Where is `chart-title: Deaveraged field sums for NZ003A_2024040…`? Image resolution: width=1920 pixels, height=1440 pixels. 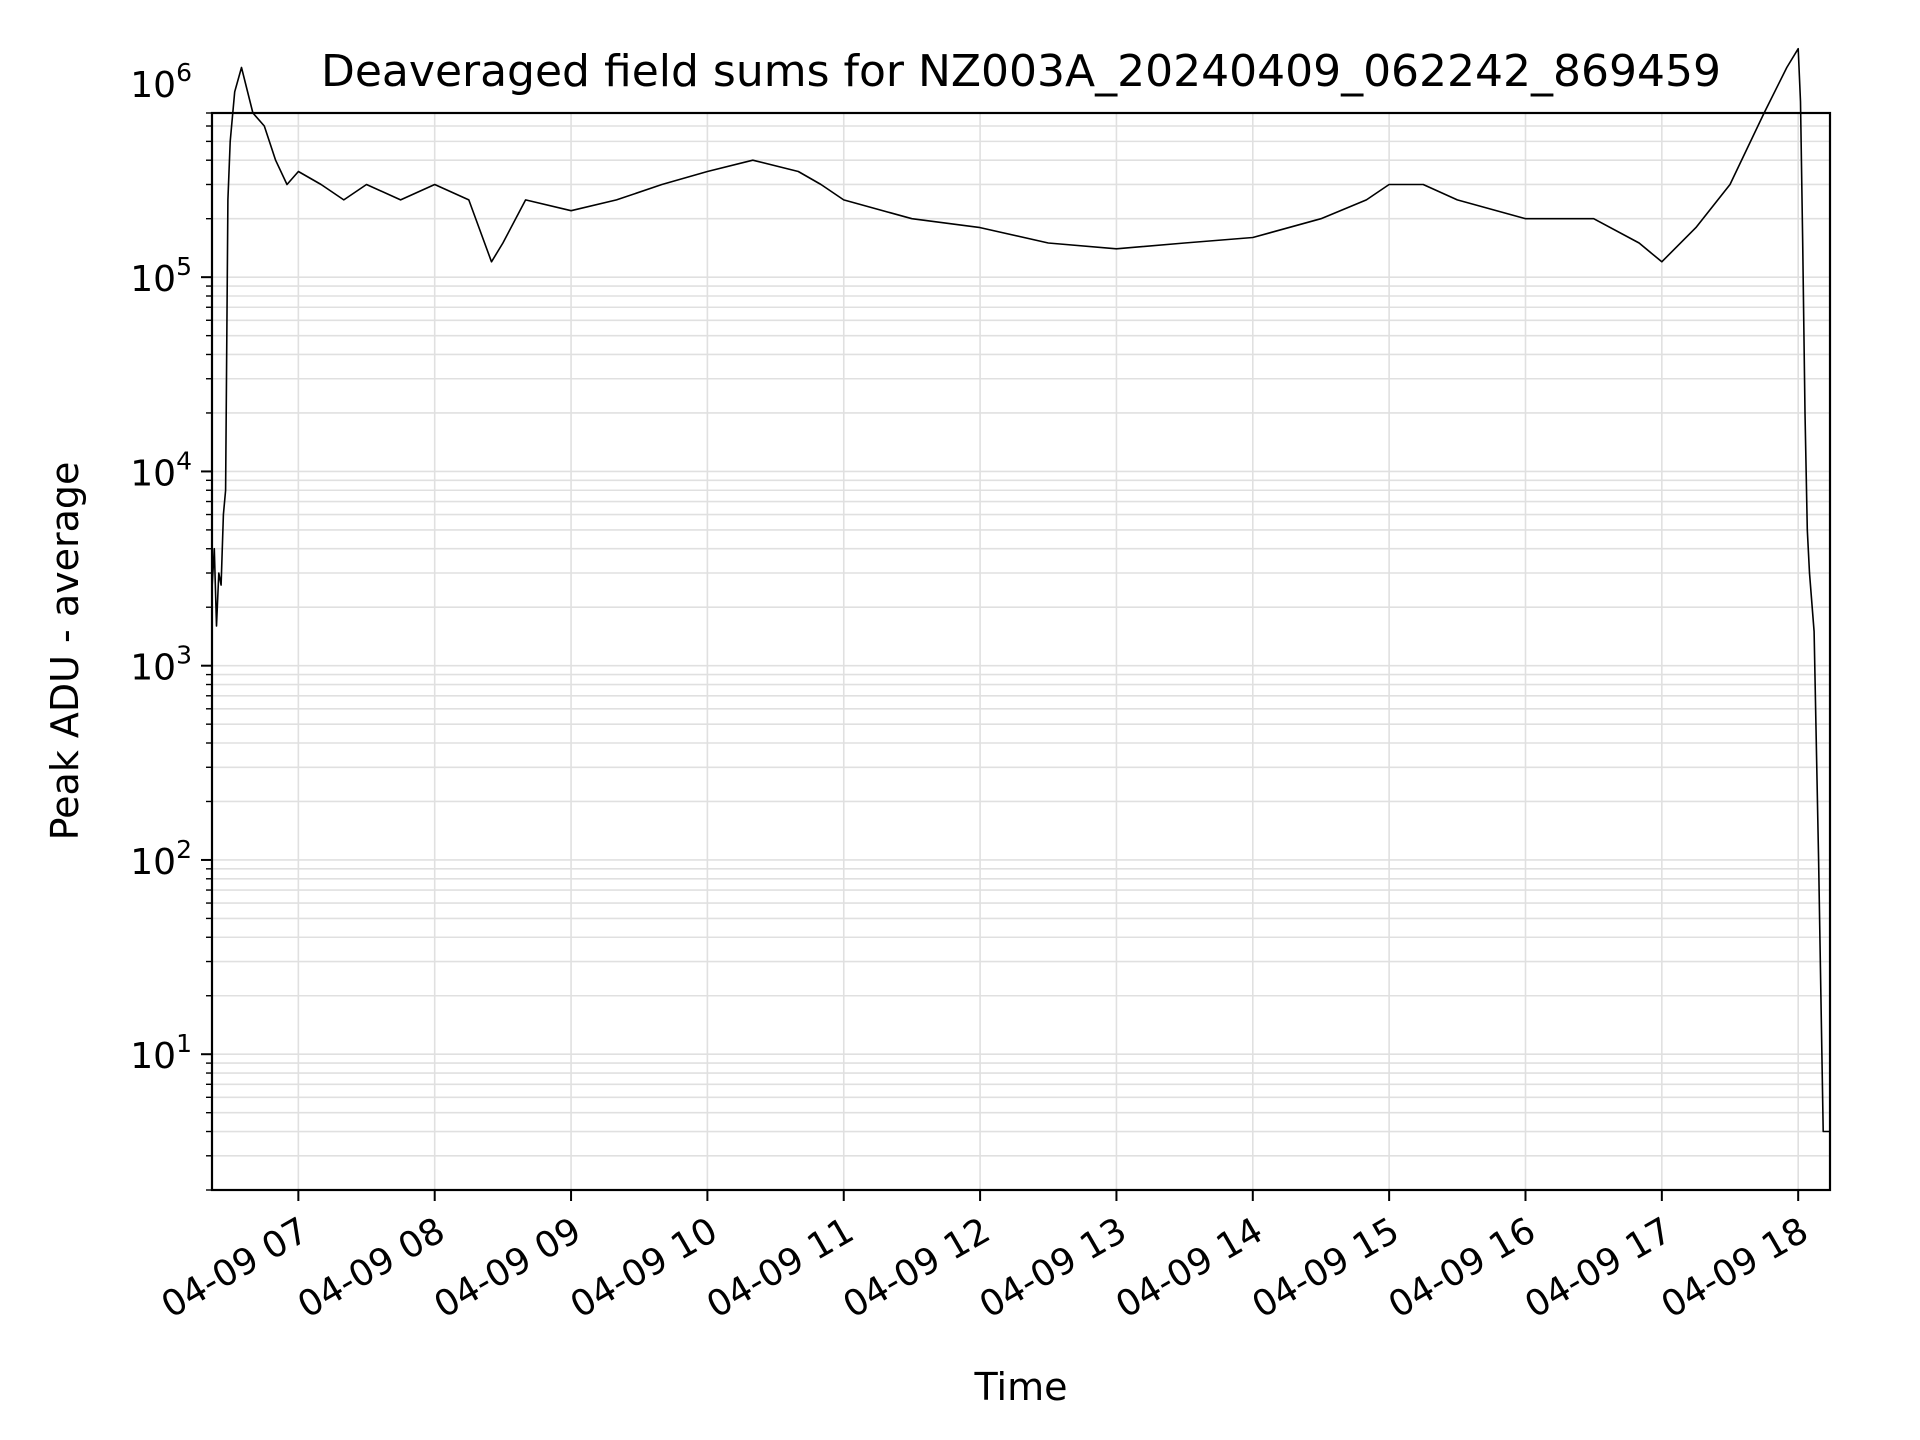 chart-title: Deaveraged field sums for NZ003A_2024040… is located at coordinates (1021, 71).